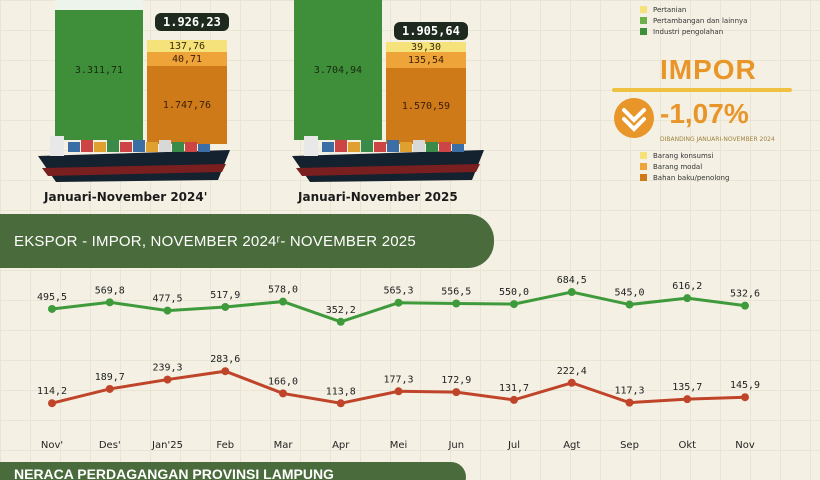 Image resolution: width=820 pixels, height=480 pixels. I want to click on import-value-raw-2025: 1.570,59, so click(426, 106).